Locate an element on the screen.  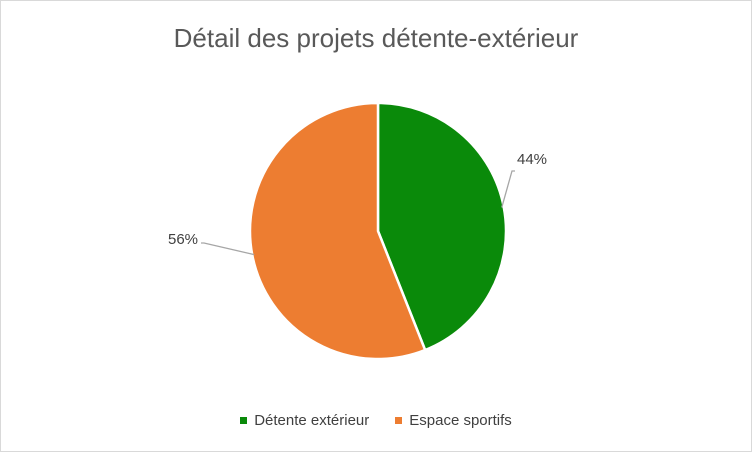
legend-label-sport: Espace sportifs is located at coordinates (460, 420).